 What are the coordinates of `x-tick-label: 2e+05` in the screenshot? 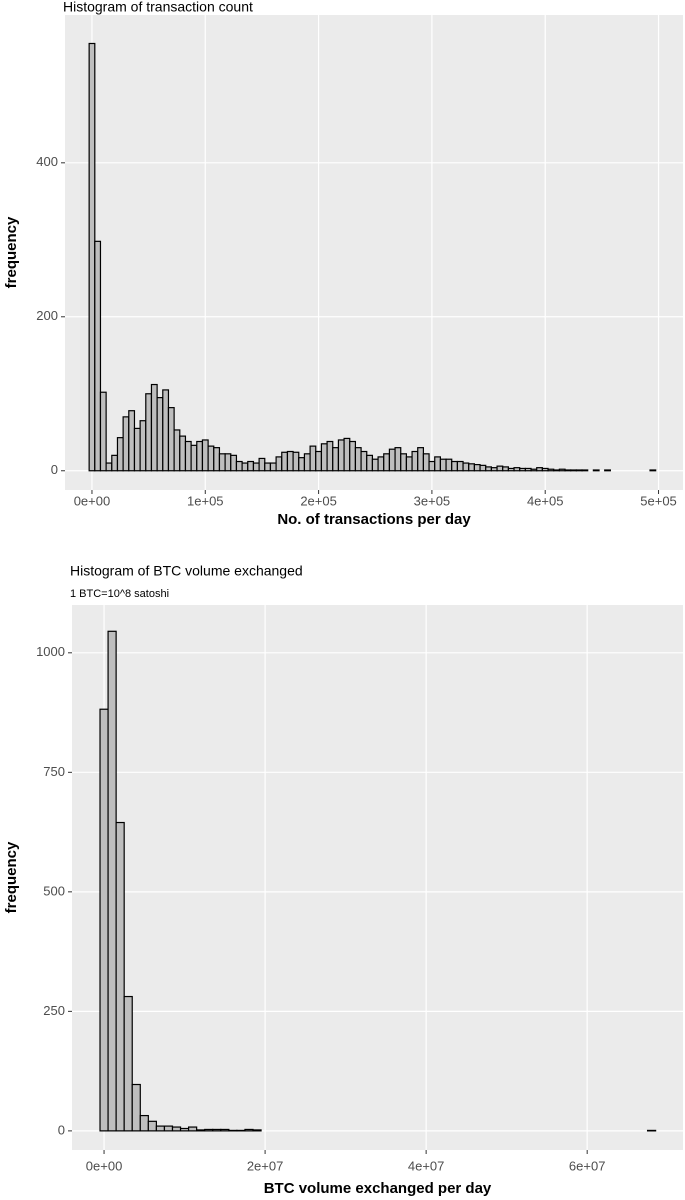 It's located at (318, 500).